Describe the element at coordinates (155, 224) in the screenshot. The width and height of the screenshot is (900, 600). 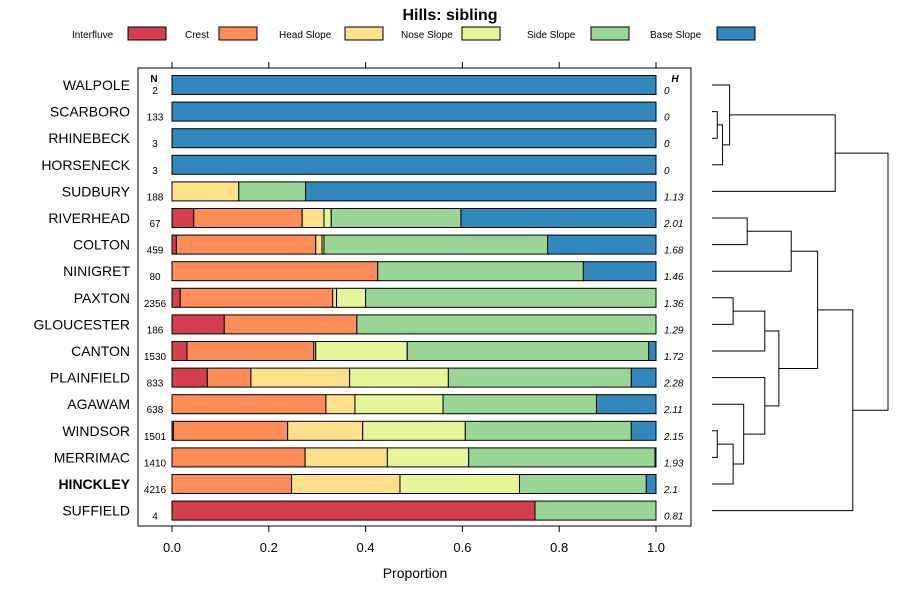
I see `row-n-value: 67` at that location.